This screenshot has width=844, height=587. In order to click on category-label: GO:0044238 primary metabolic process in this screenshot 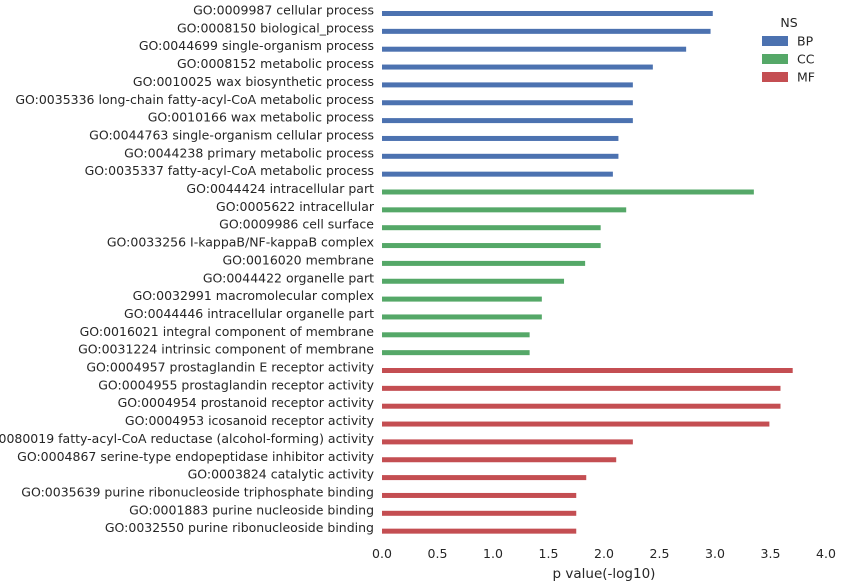, I will do `click(249, 152)`.